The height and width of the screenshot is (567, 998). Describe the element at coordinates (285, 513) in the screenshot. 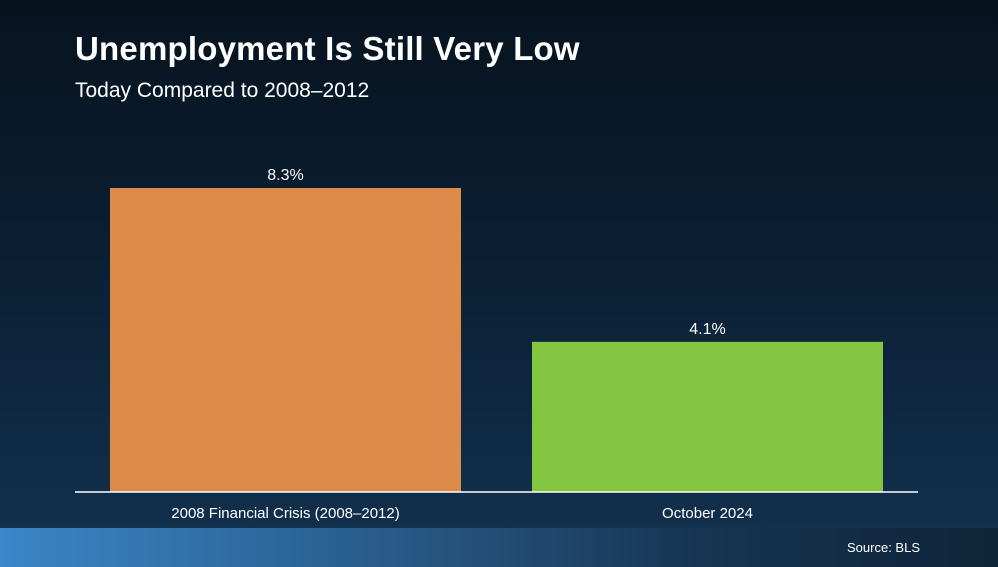

I see `x-tick-label-2008-financial-crisis: 2008 Financial Crisis (2008–2012)` at that location.